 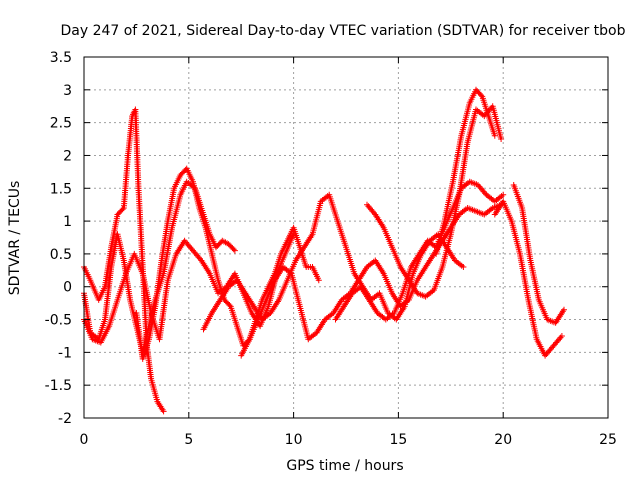 What do you see at coordinates (61, 124) in the screenshot?
I see `y-tick-label: 2.5` at bounding box center [61, 124].